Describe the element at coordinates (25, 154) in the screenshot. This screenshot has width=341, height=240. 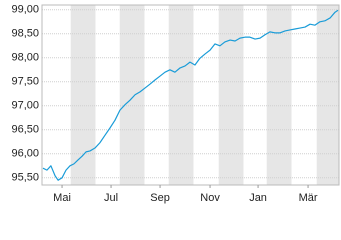
I see `y-tick-label: 96,00` at that location.